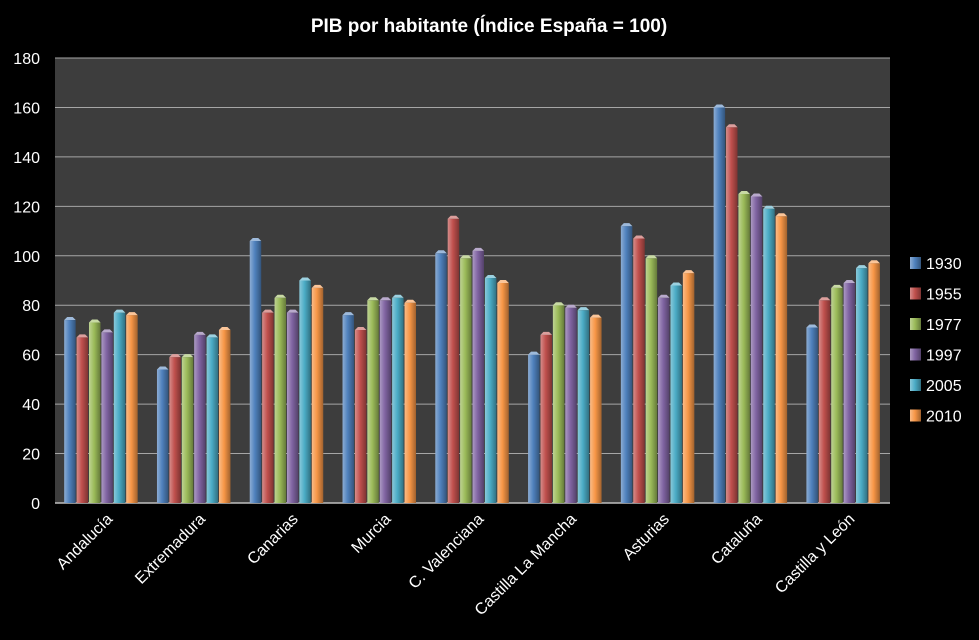 The height and width of the screenshot is (640, 979). I want to click on legend-entry: 1930, so click(936, 264).